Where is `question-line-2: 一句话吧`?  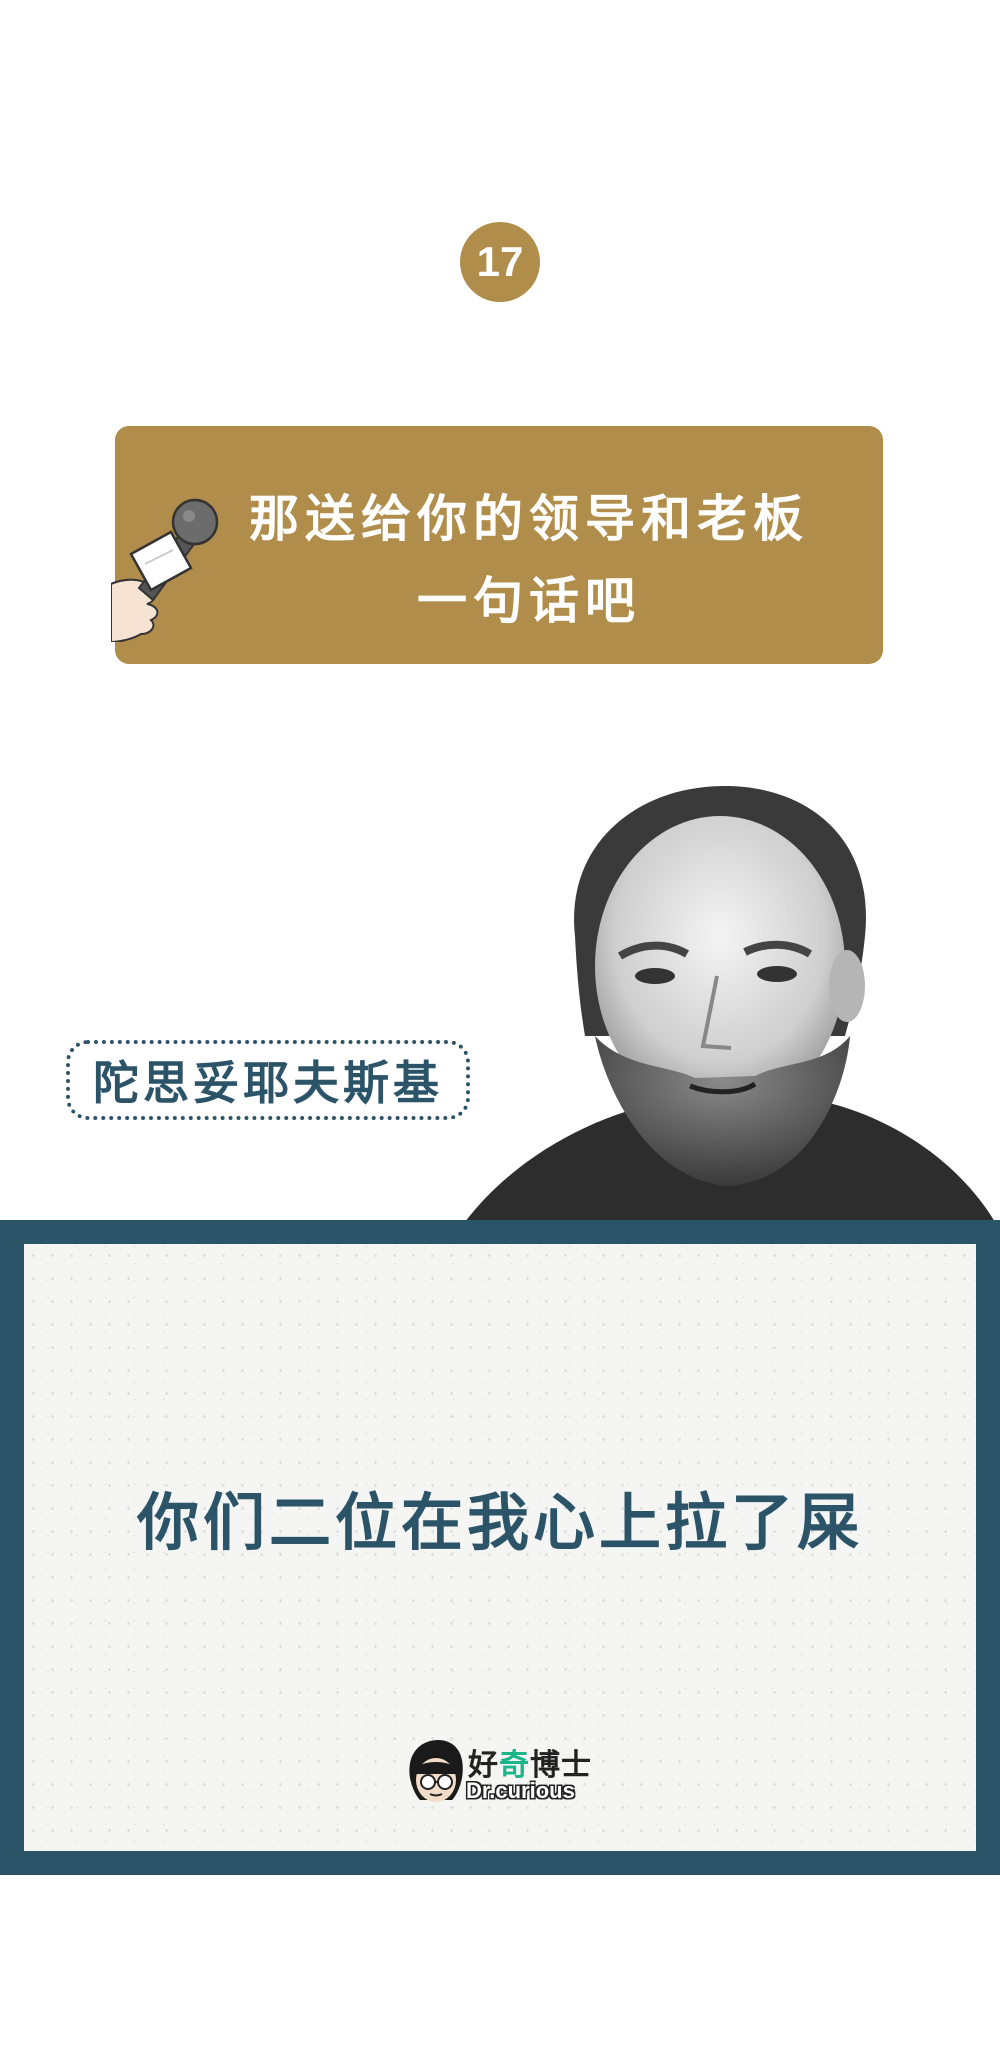 question-line-2: 一句话吧 is located at coordinates (529, 601).